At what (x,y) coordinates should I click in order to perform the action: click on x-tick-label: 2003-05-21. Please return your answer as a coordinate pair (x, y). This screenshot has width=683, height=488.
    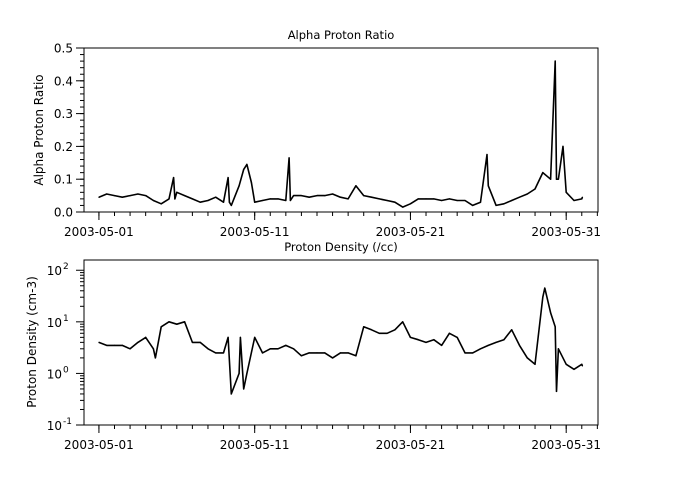
    Looking at the image, I should click on (411, 445).